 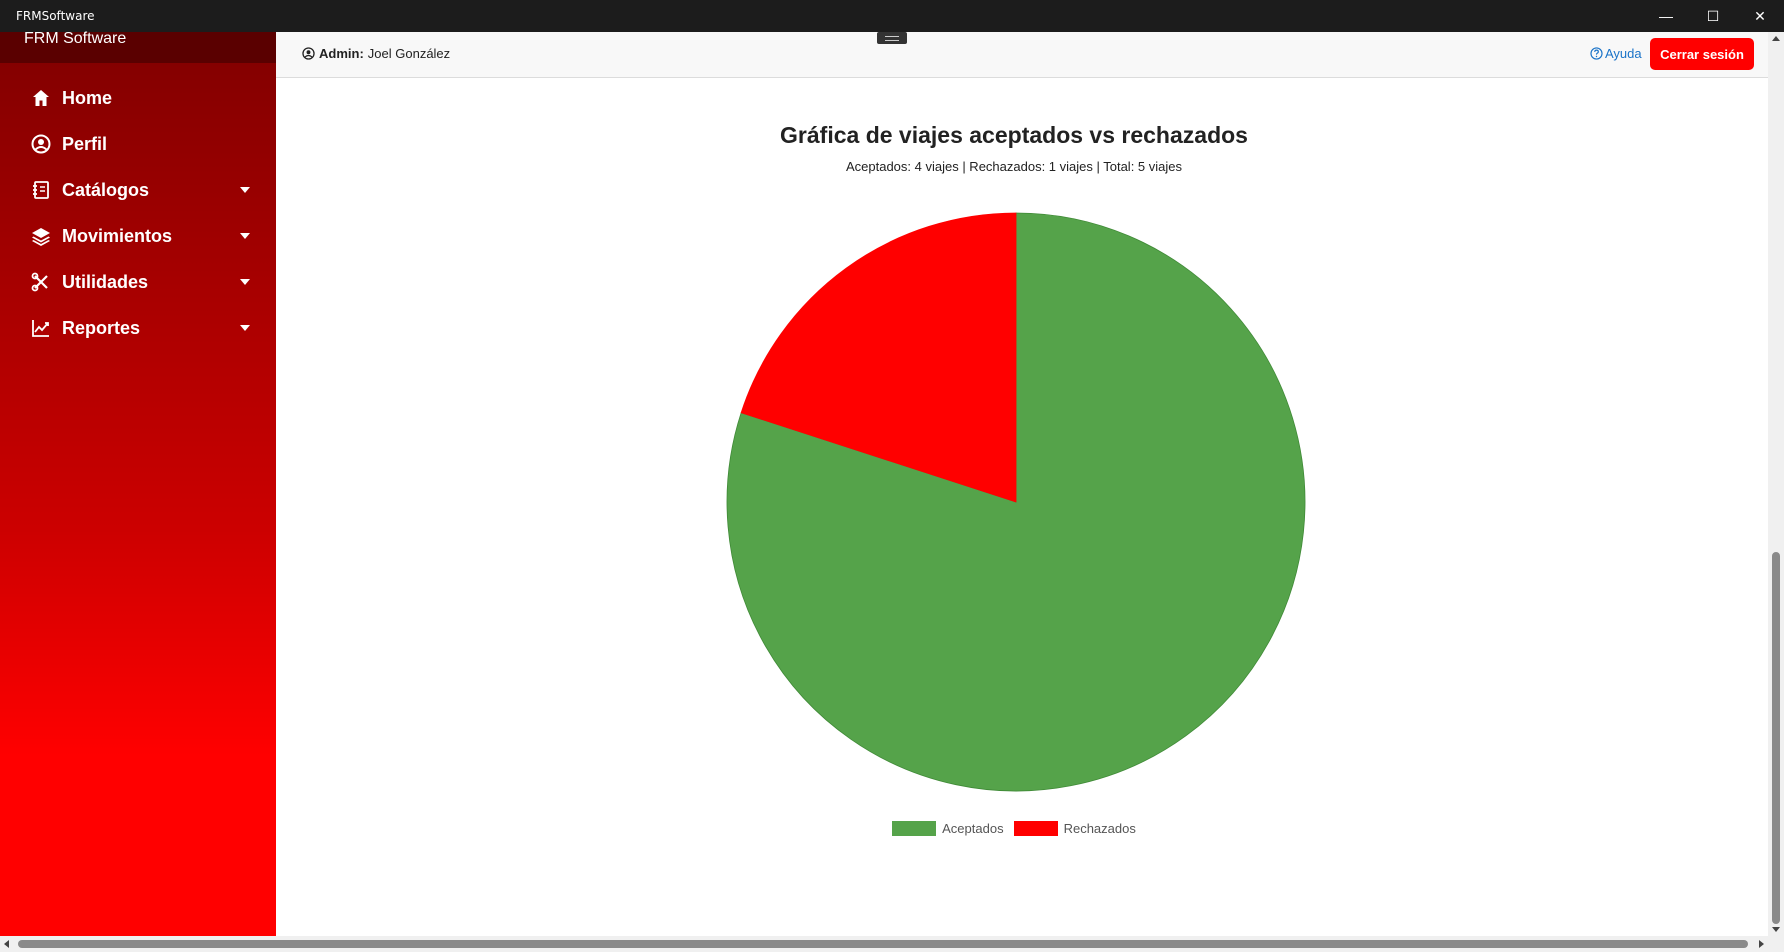 I want to click on sidebar-item-reportes: Reportes, so click(x=138, y=328).